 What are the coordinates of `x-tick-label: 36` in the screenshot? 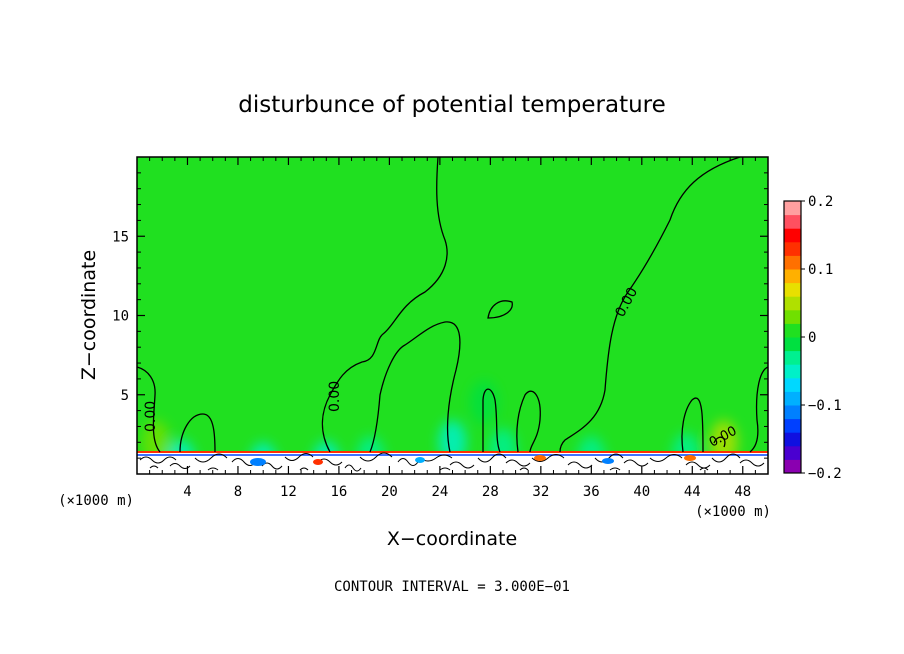 It's located at (591, 492).